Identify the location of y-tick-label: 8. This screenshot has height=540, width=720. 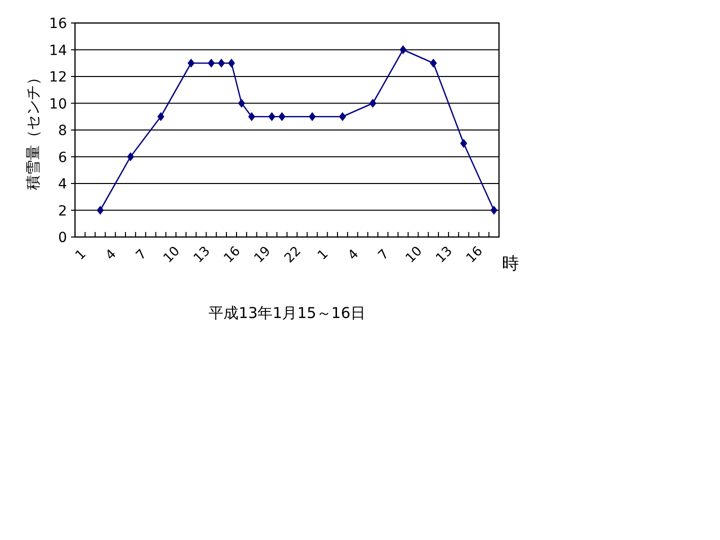
(62, 131).